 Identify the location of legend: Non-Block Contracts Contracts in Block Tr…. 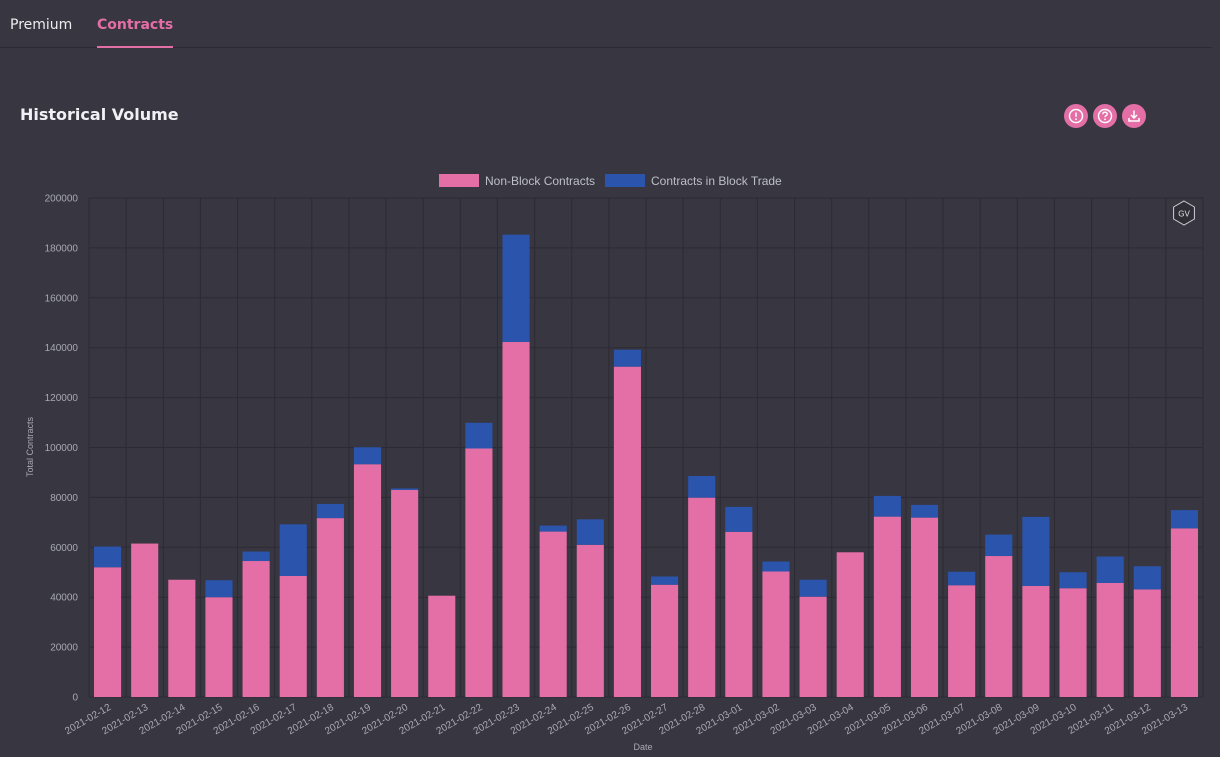
(610, 181).